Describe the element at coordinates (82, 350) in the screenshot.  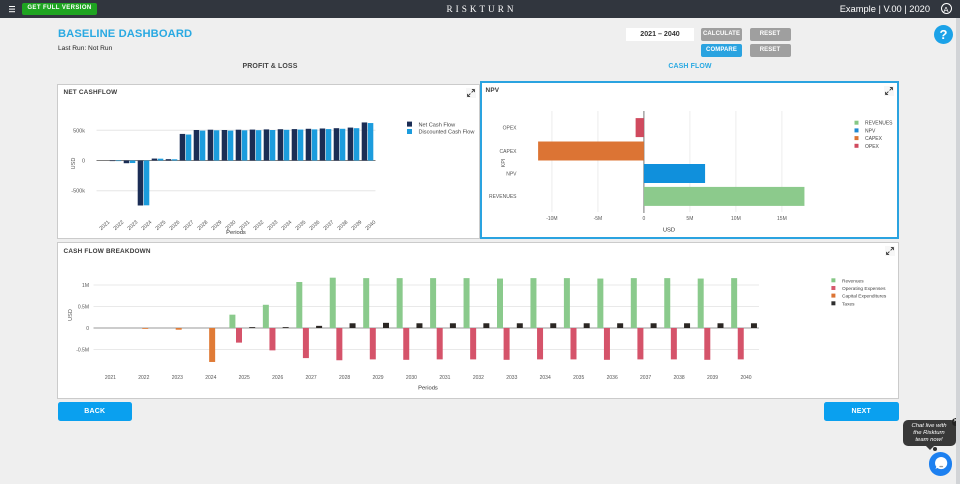
I see `svg-text: -0.5M` at that location.